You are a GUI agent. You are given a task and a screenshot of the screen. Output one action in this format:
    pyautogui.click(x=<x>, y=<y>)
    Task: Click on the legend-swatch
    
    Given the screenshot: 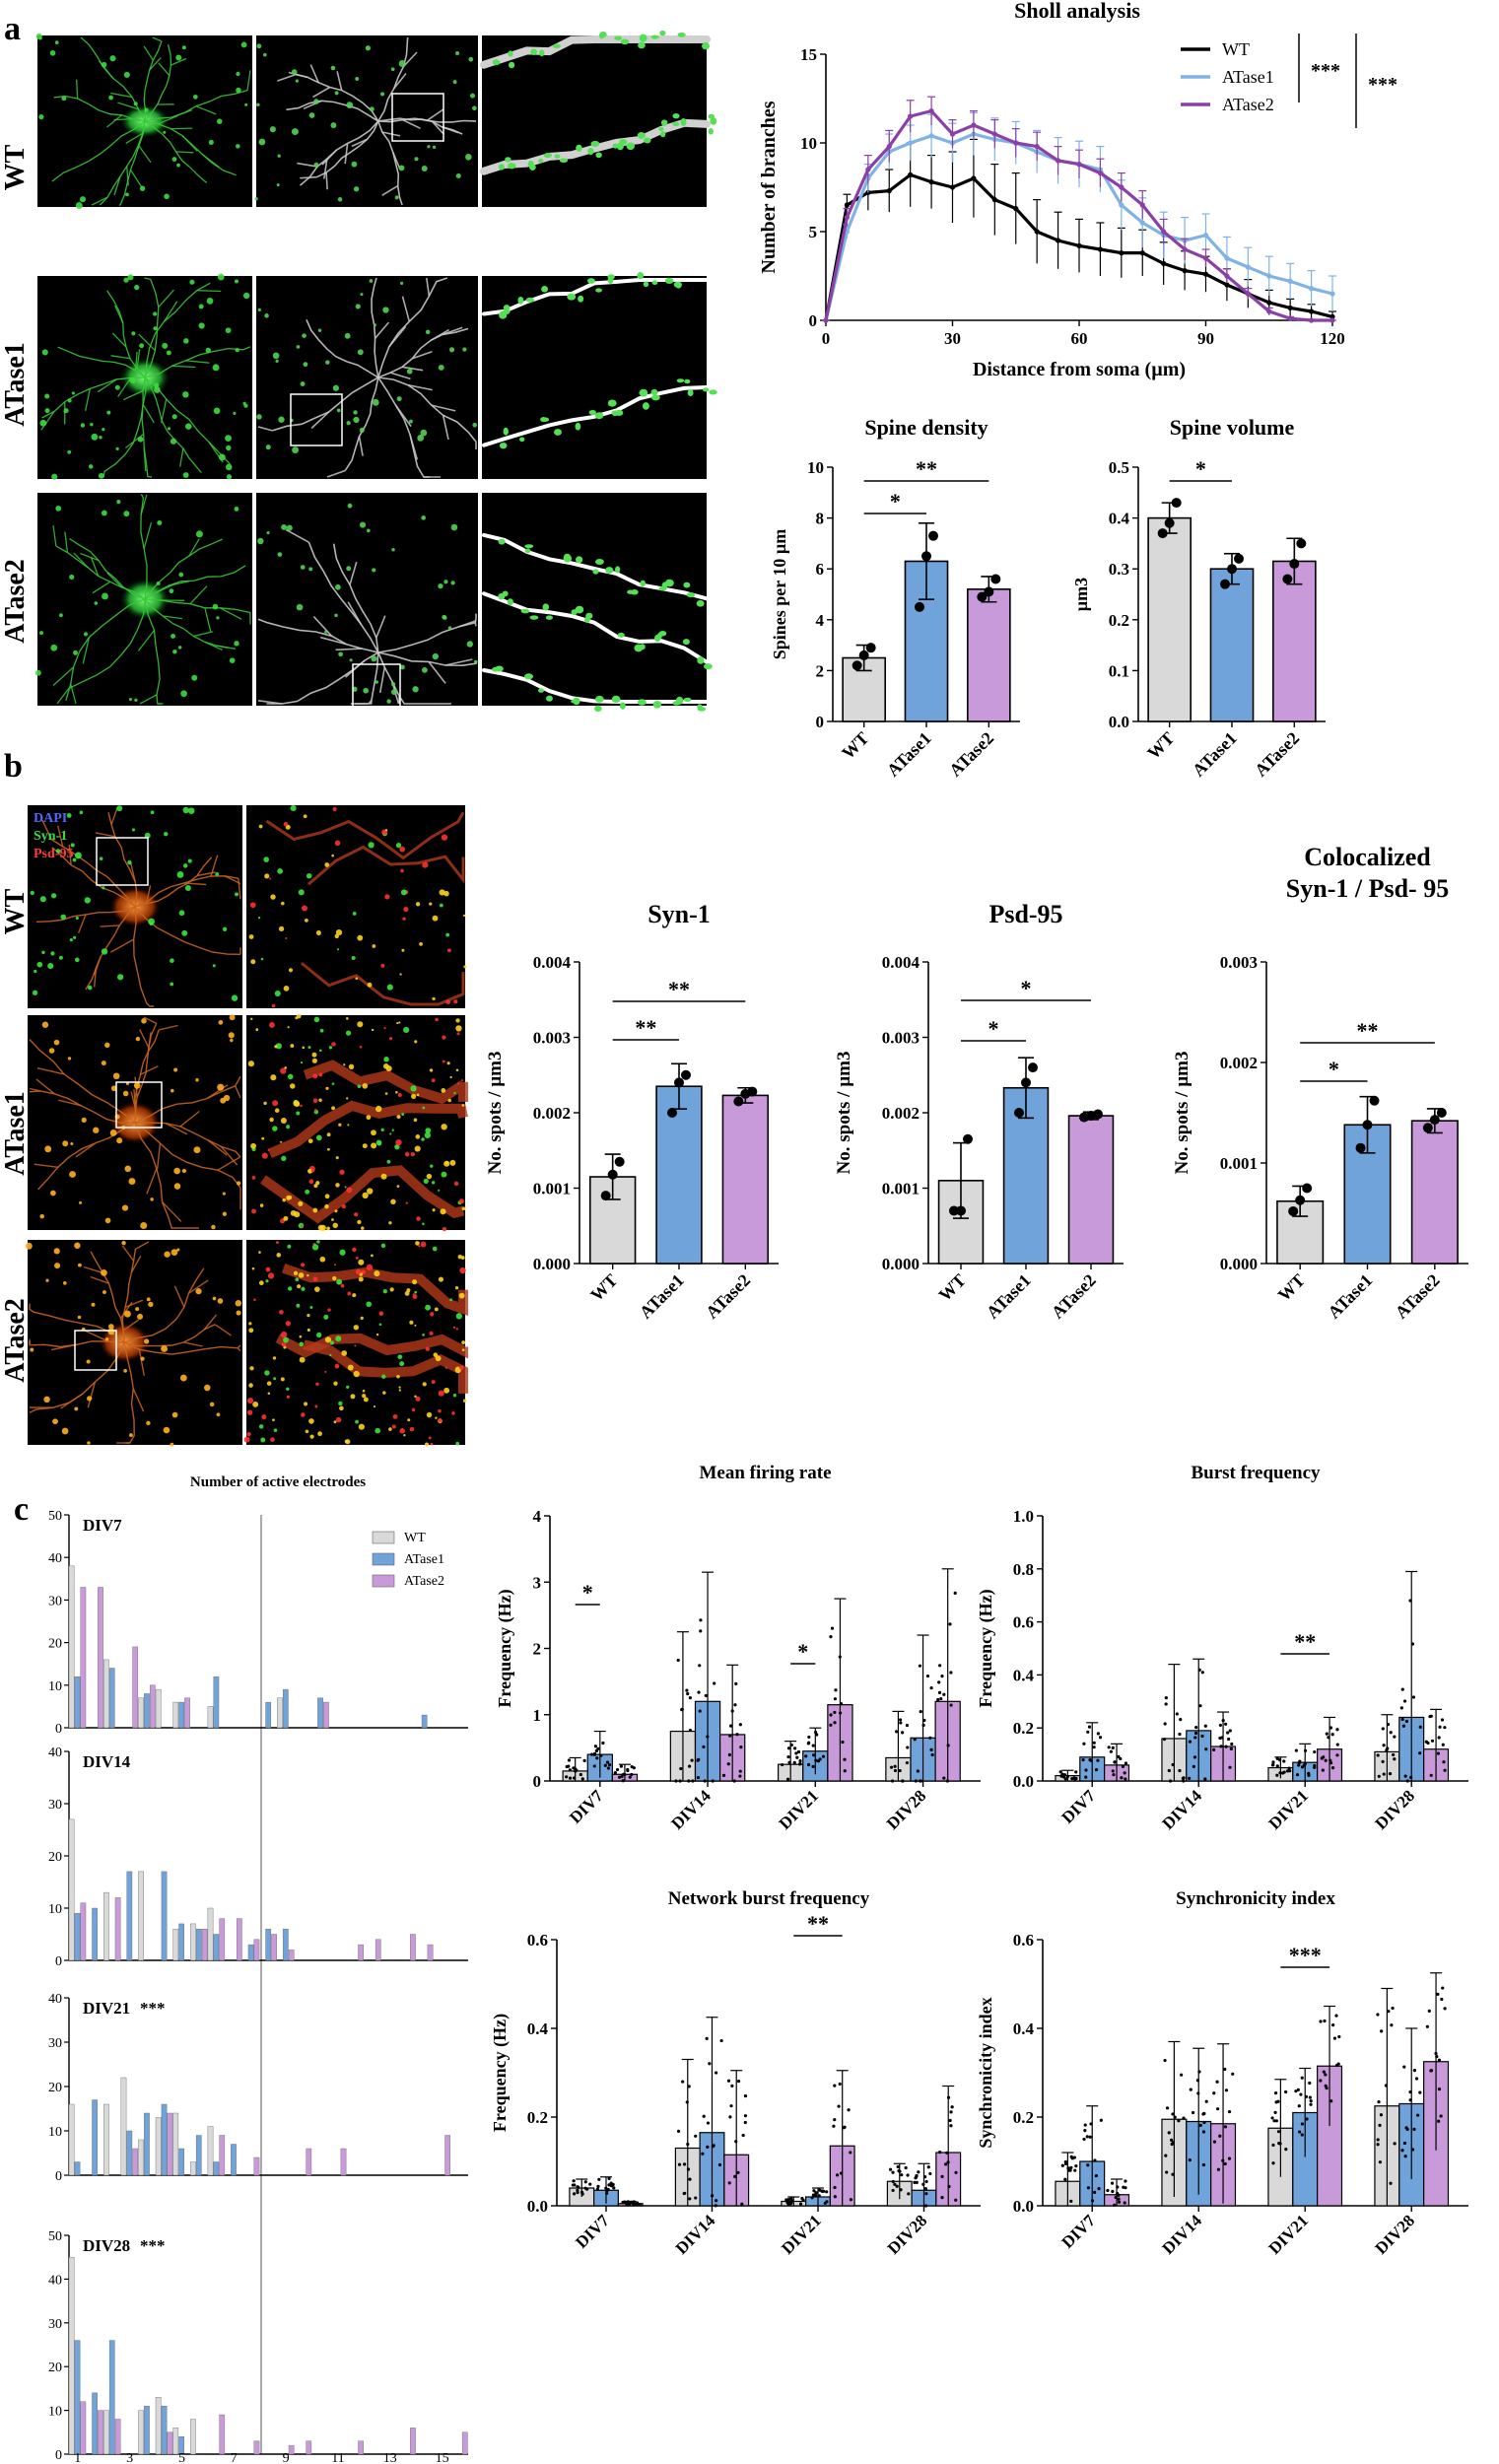 What is the action you would take?
    pyautogui.click(x=384, y=1559)
    